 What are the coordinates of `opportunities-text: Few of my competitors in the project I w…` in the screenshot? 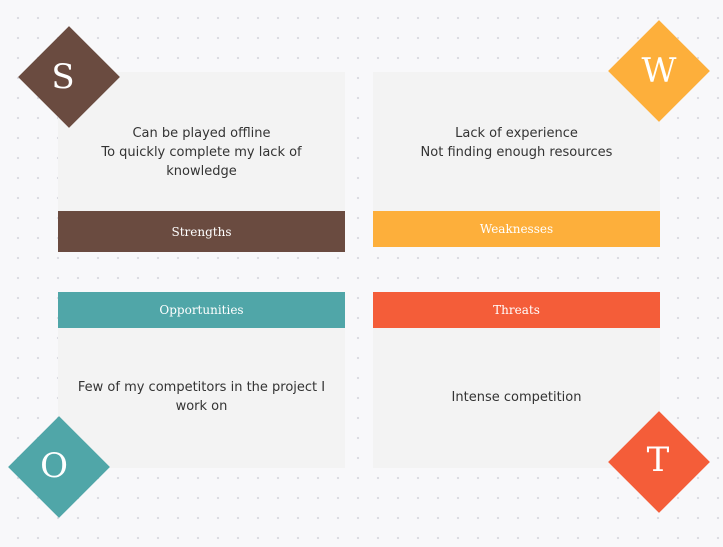 It's located at (201, 397).